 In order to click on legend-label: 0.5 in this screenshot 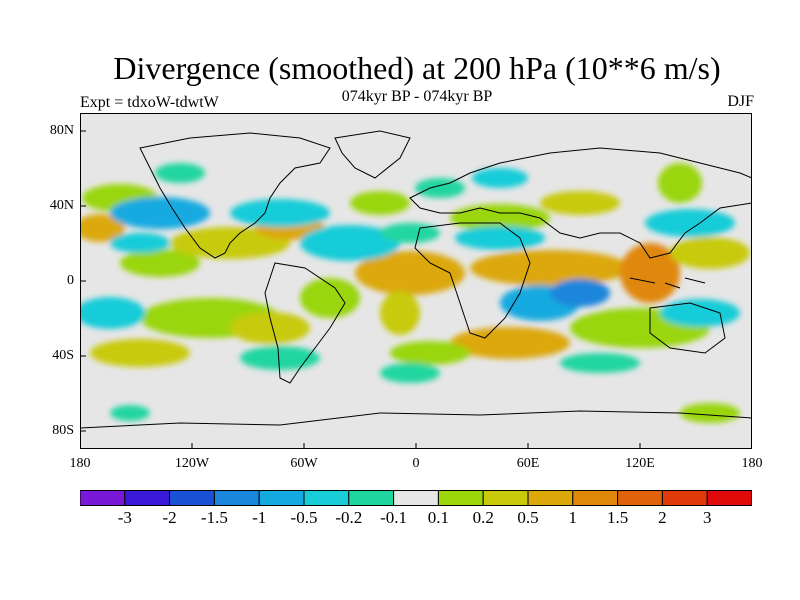, I will do `click(528, 517)`.